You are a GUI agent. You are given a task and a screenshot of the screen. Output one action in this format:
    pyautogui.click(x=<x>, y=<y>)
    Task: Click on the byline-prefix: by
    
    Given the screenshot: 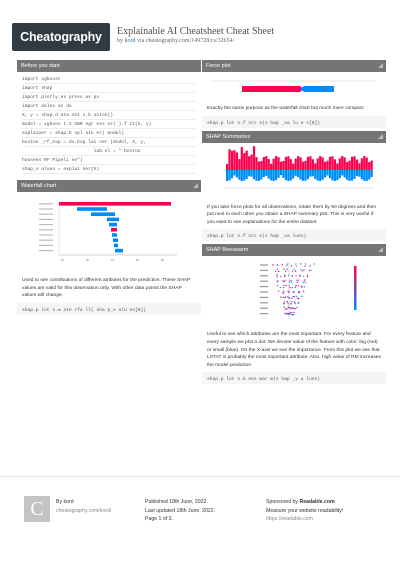 What is the action you would take?
    pyautogui.click(x=121, y=41)
    